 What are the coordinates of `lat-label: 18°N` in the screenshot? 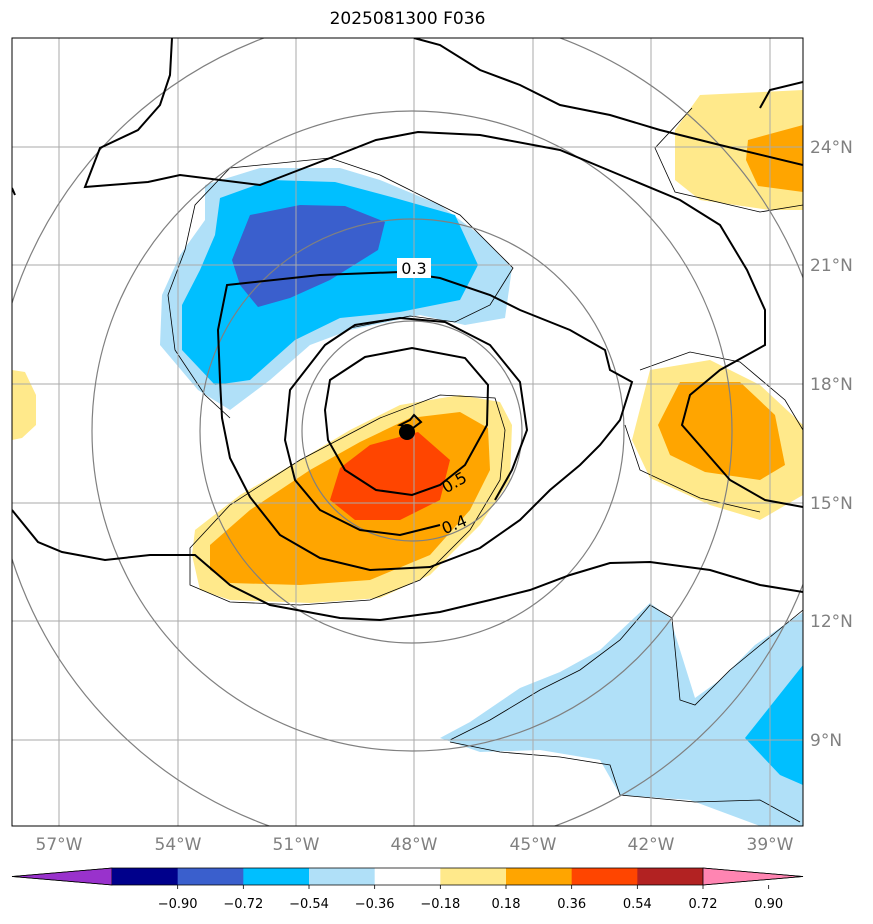 It's located at (831, 385).